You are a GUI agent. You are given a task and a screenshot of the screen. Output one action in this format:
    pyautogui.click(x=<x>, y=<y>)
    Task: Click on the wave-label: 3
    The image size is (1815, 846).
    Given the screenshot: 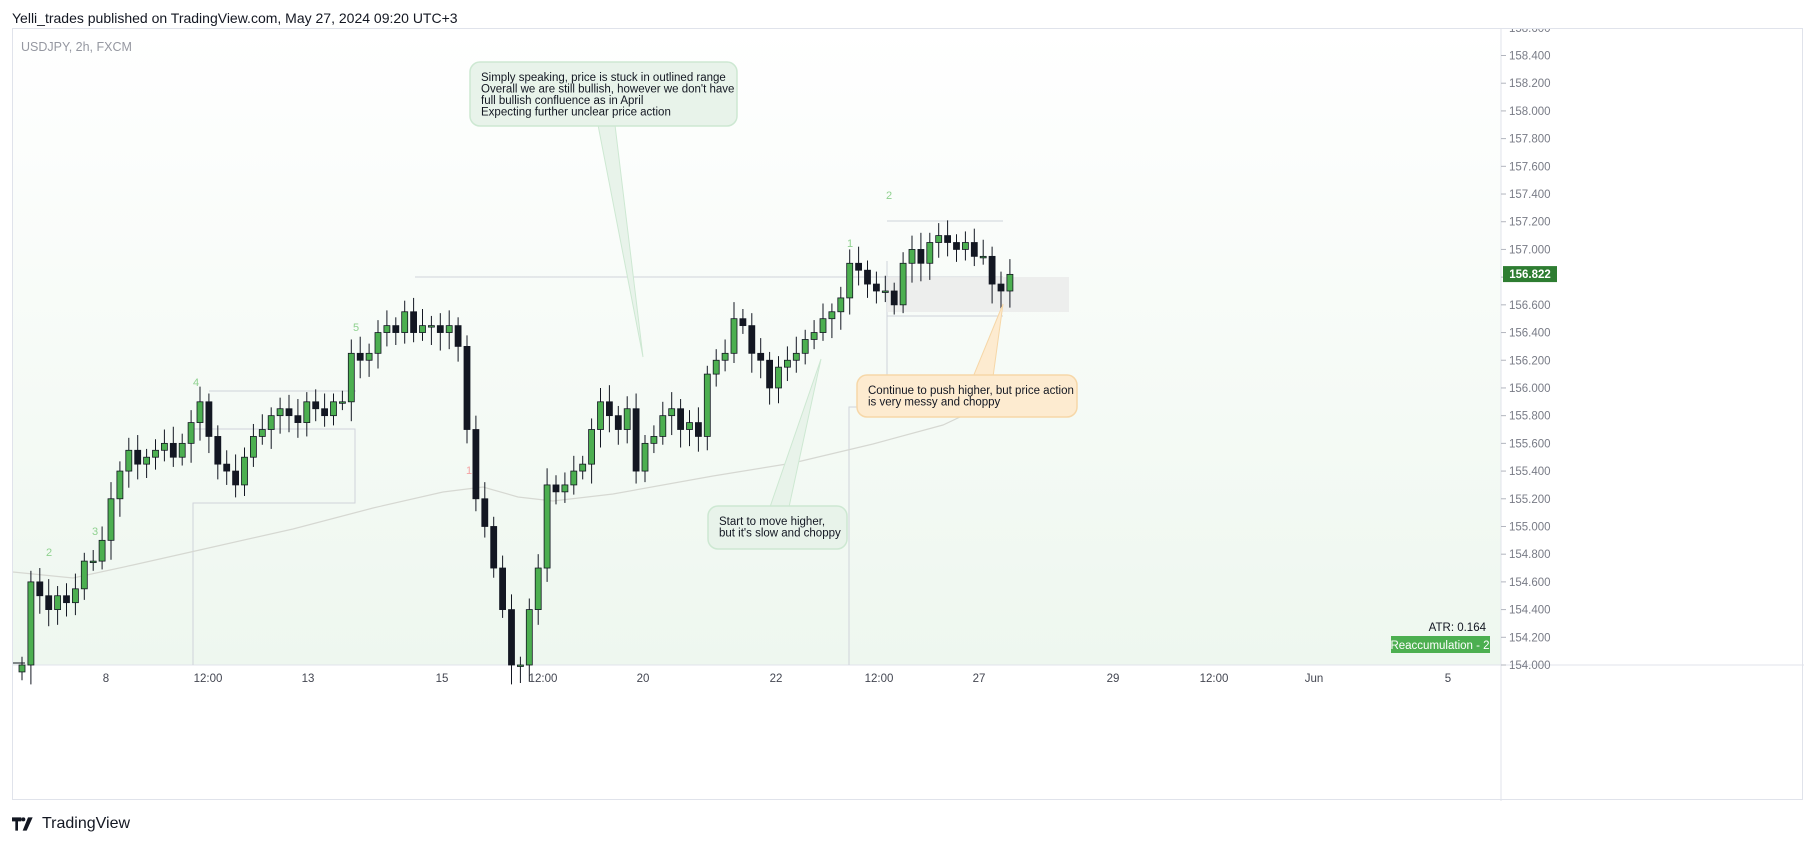 What is the action you would take?
    pyautogui.click(x=95, y=532)
    